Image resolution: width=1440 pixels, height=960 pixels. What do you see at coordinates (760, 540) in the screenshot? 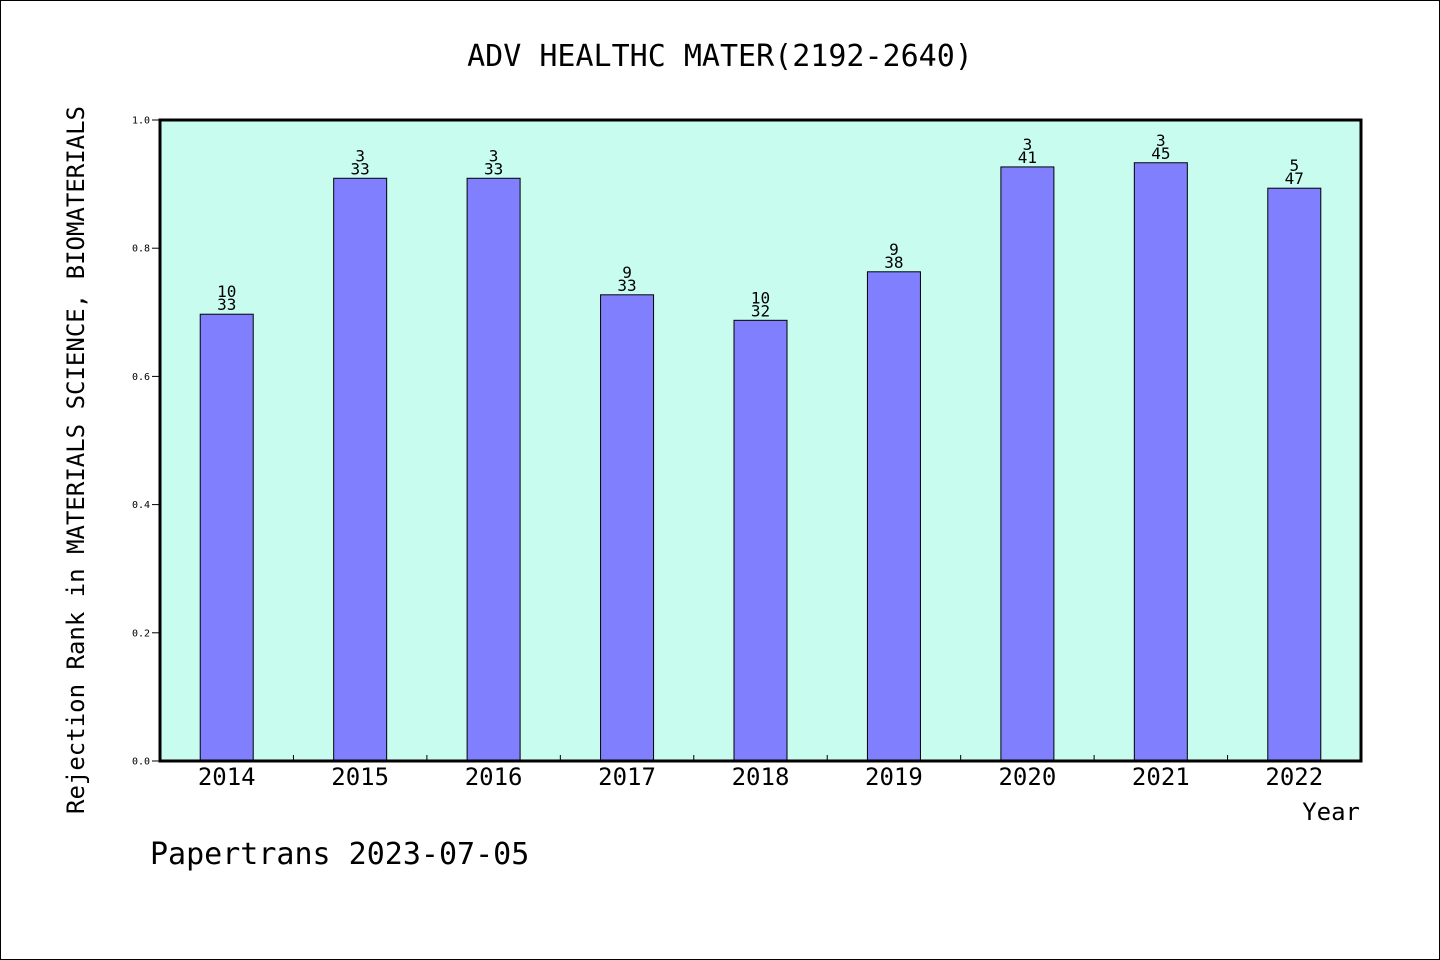
I see `bar-2018` at bounding box center [760, 540].